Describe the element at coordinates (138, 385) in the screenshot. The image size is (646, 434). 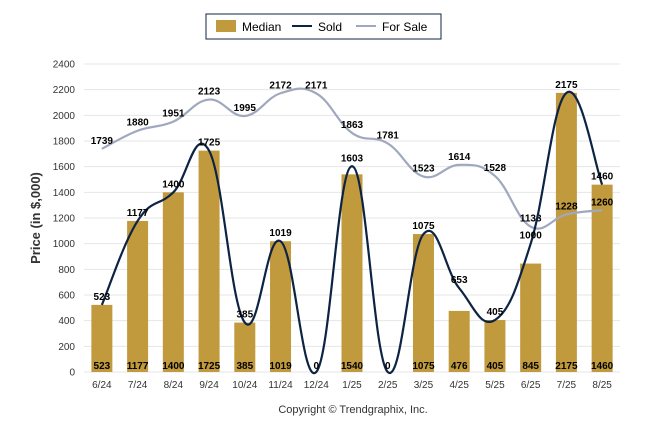
I see `x-tick-label: 7/24` at that location.